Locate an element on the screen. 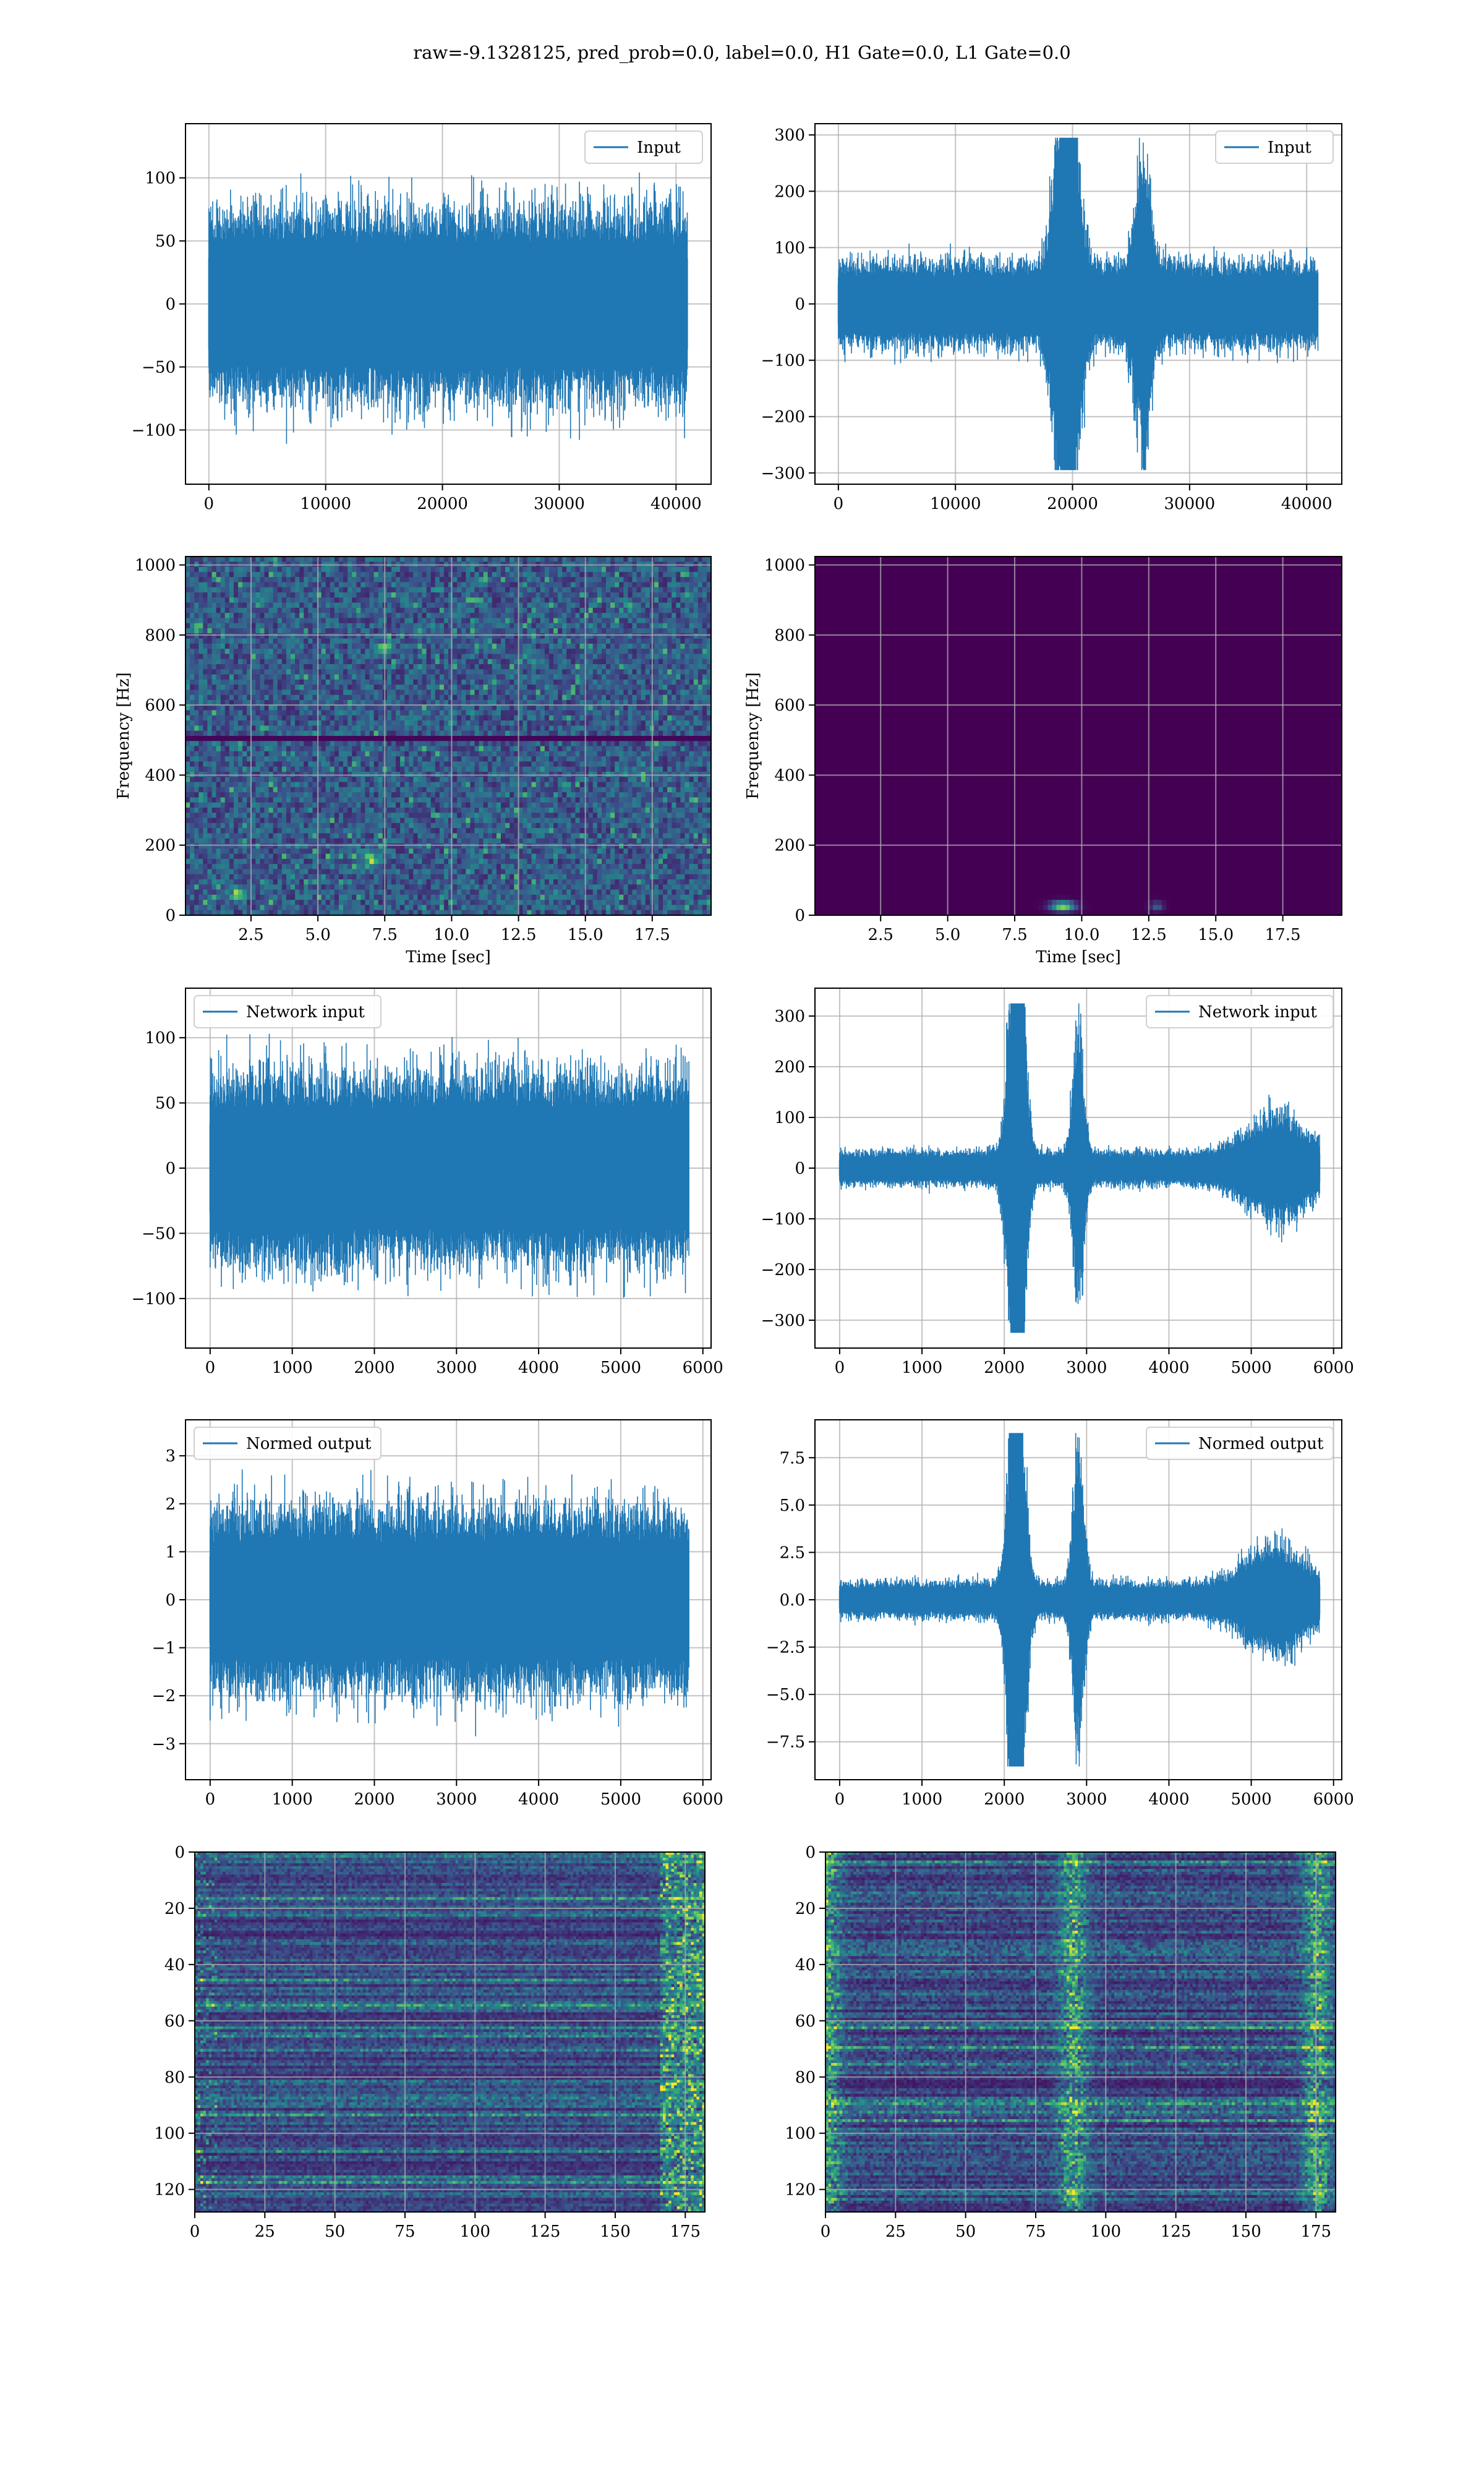  y-tick-label: −2 is located at coordinates (164, 1696).